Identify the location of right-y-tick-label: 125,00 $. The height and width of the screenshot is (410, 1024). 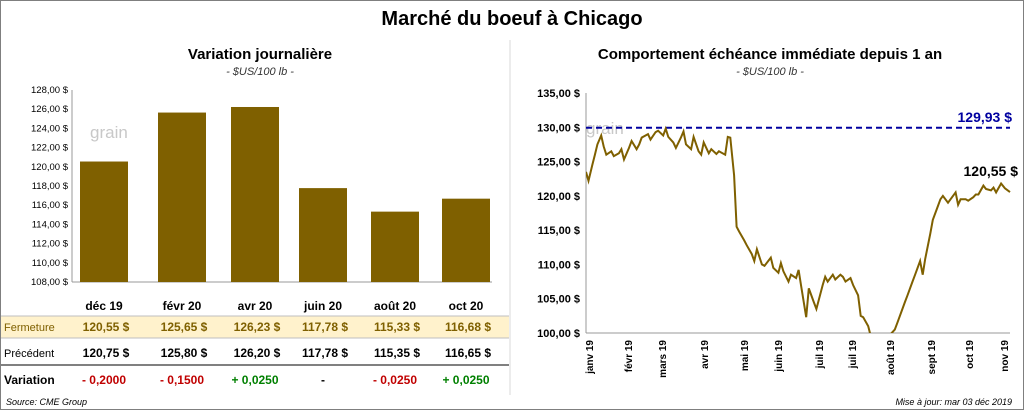
(558, 163).